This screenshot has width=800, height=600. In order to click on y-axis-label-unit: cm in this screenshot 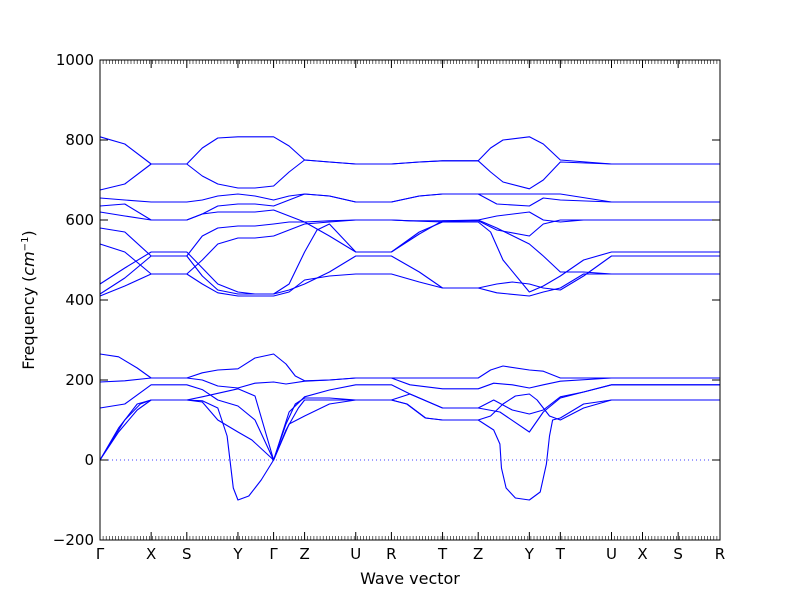, I will do `click(28, 263)`.